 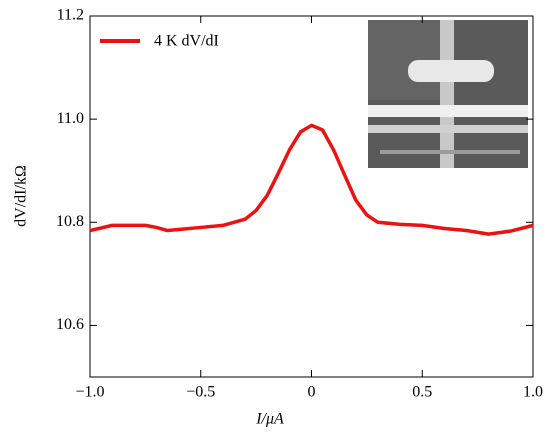 I want to click on legend-label: 4 K dV/dI, so click(x=186, y=41).